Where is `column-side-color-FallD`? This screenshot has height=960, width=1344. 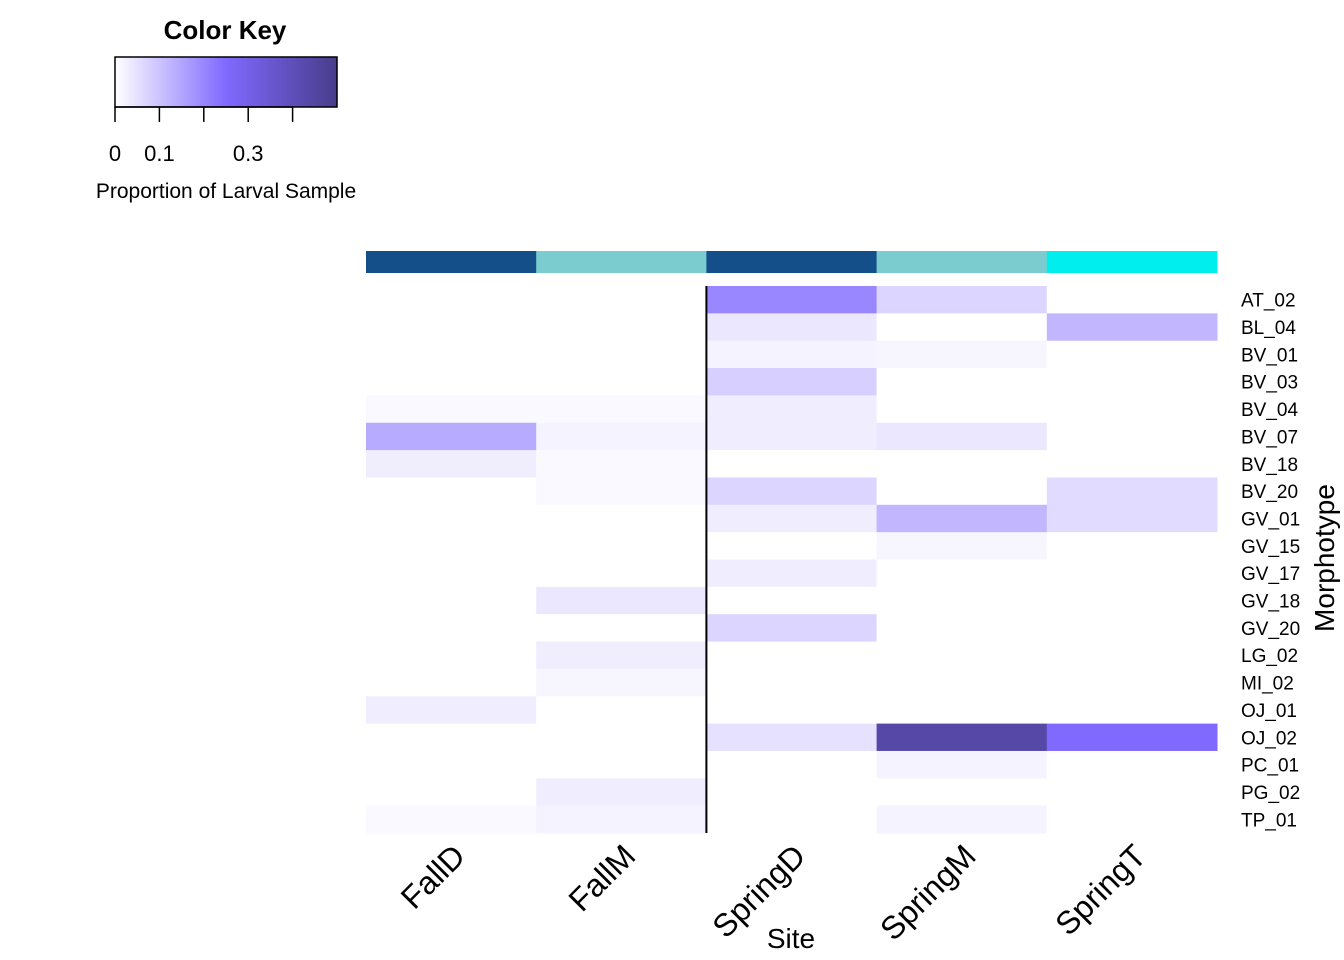
column-side-color-FallD is located at coordinates (451, 262).